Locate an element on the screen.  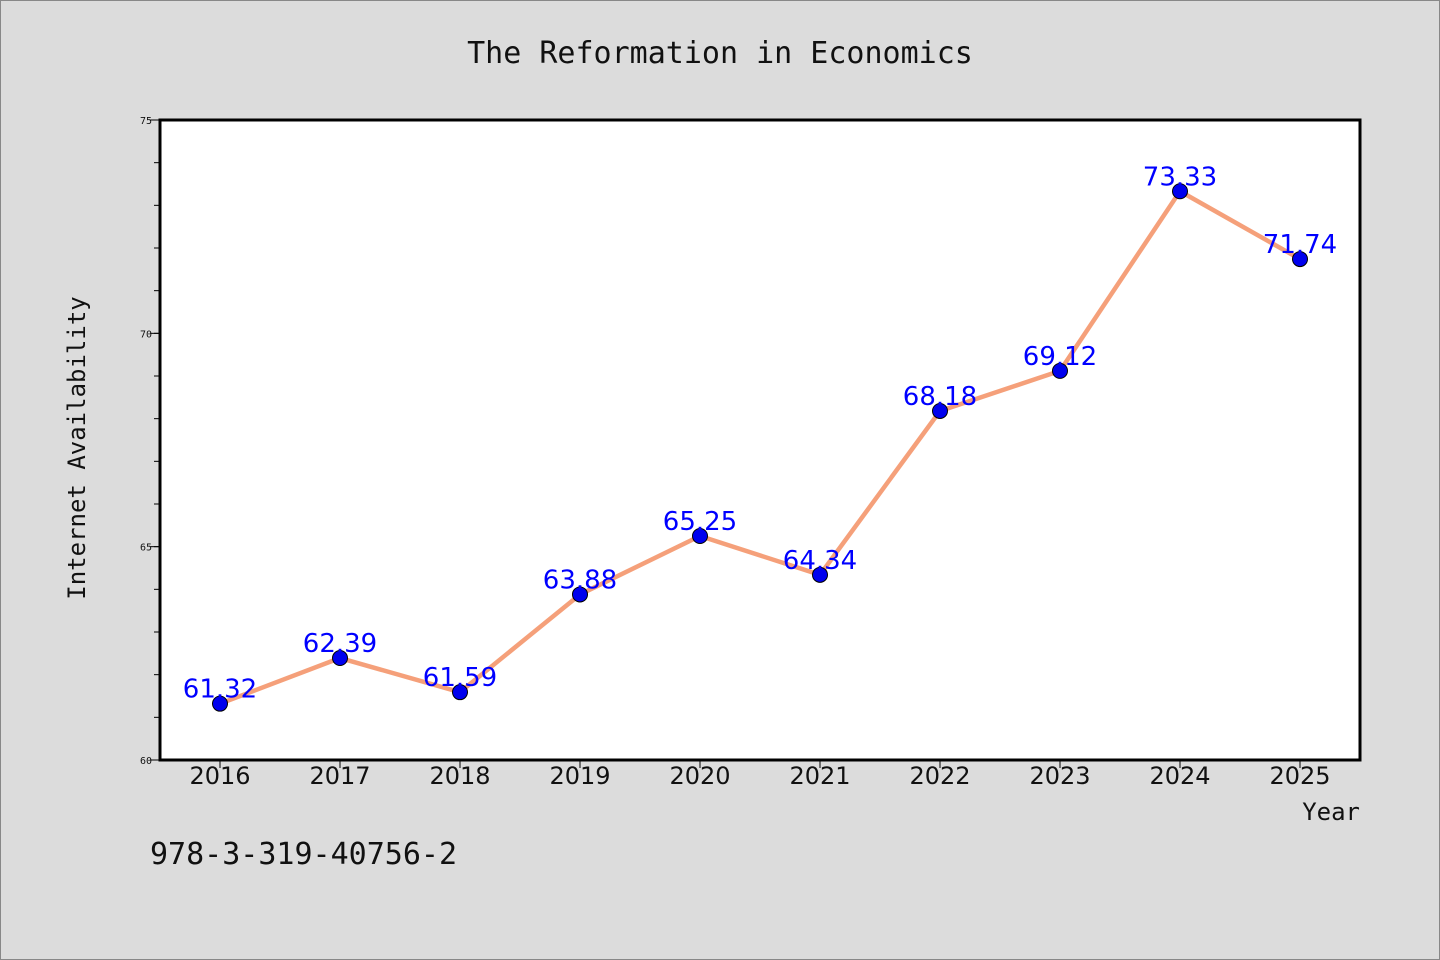
data-label: 61.59 is located at coordinates (460, 678).